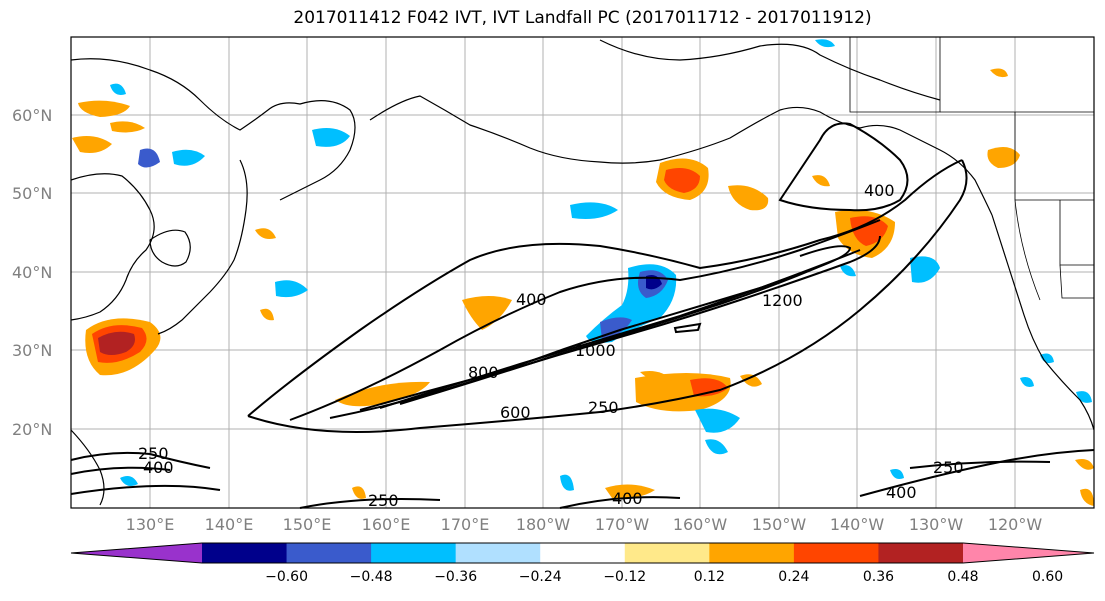 This screenshot has height=601, width=1105. I want to click on contour-label: 1200, so click(782, 300).